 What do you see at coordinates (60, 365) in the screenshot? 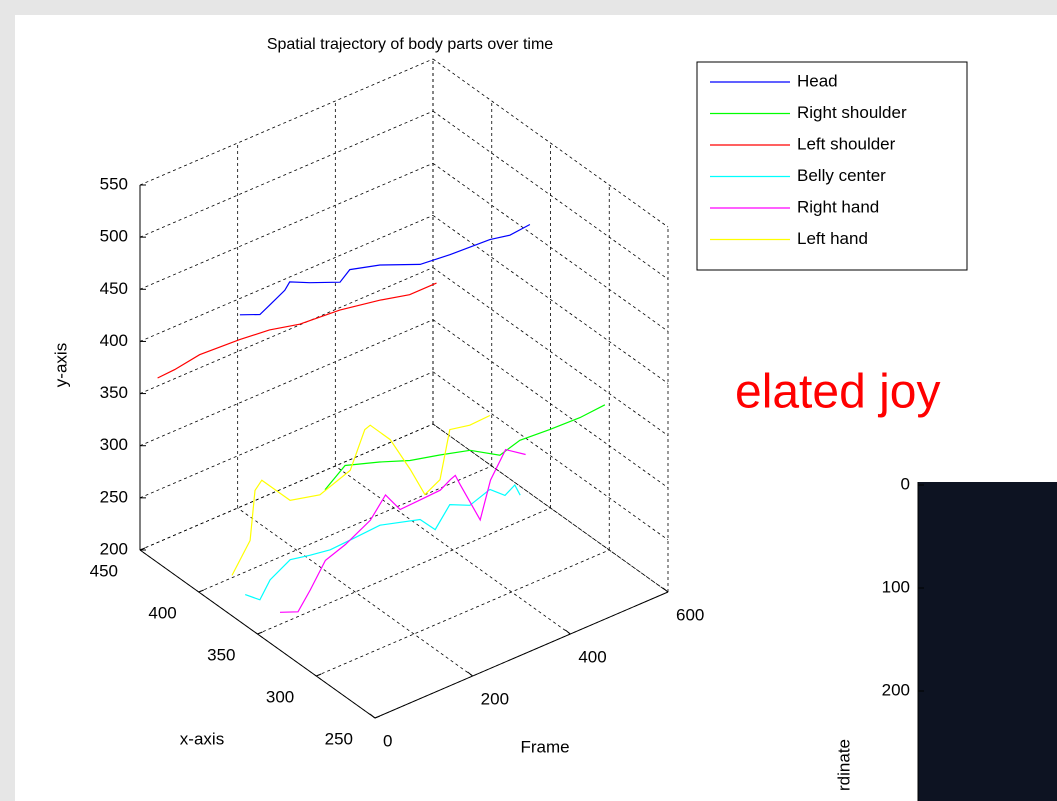
I see `y-axis-label: y-axis` at bounding box center [60, 365].